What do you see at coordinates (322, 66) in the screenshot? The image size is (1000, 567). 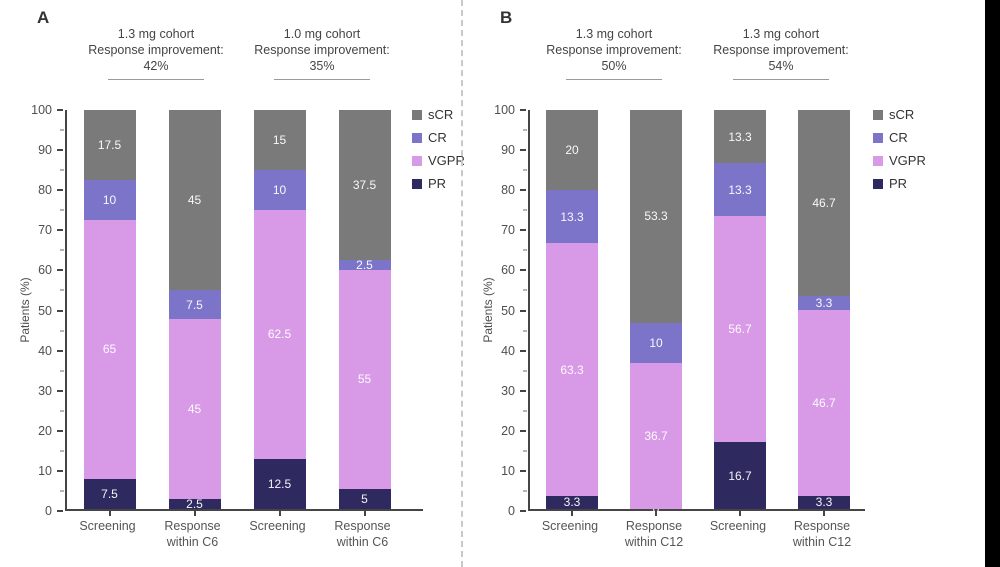 I see `cohort-value: 35%` at bounding box center [322, 66].